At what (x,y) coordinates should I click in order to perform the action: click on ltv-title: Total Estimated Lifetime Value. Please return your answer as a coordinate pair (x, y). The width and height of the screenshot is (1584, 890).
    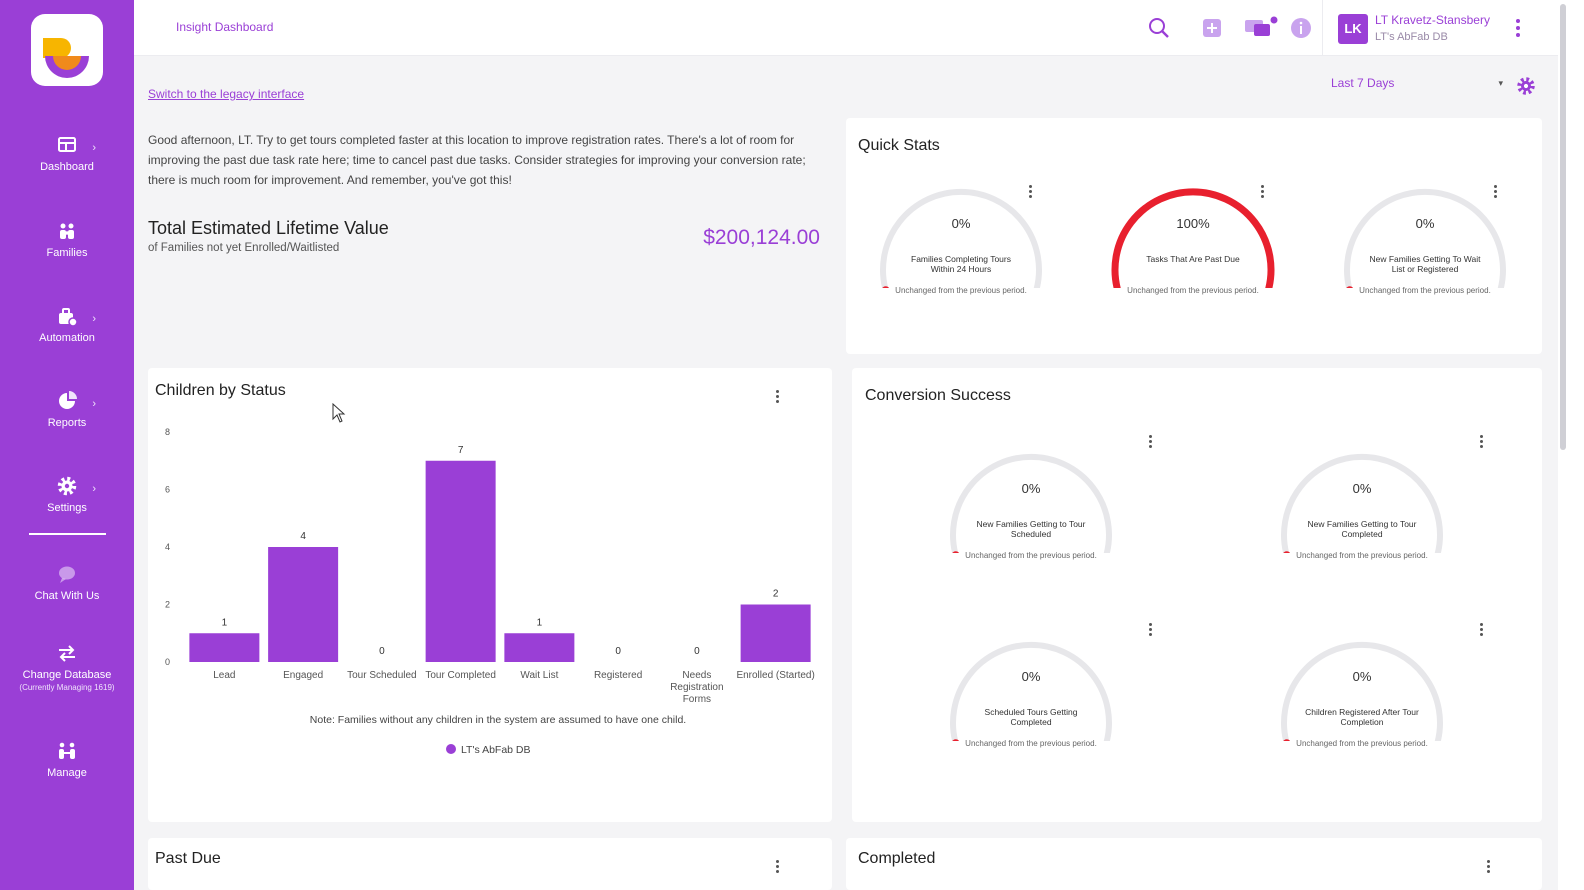
    Looking at the image, I should click on (268, 228).